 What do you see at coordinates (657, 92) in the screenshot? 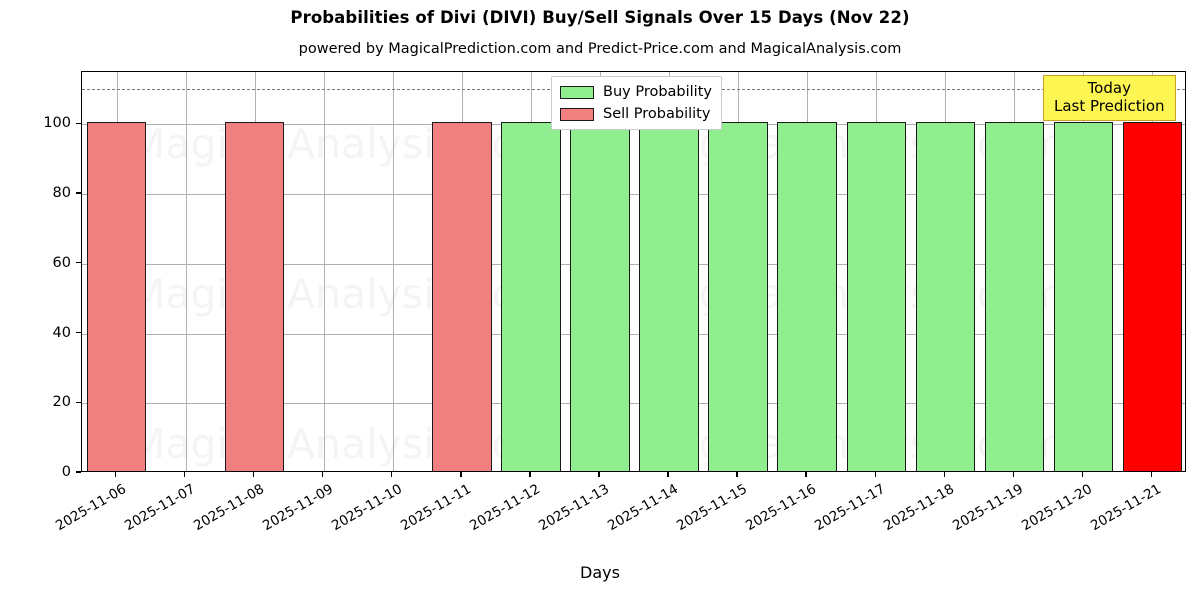
I see `legend-label-buy: Buy Probability` at bounding box center [657, 92].